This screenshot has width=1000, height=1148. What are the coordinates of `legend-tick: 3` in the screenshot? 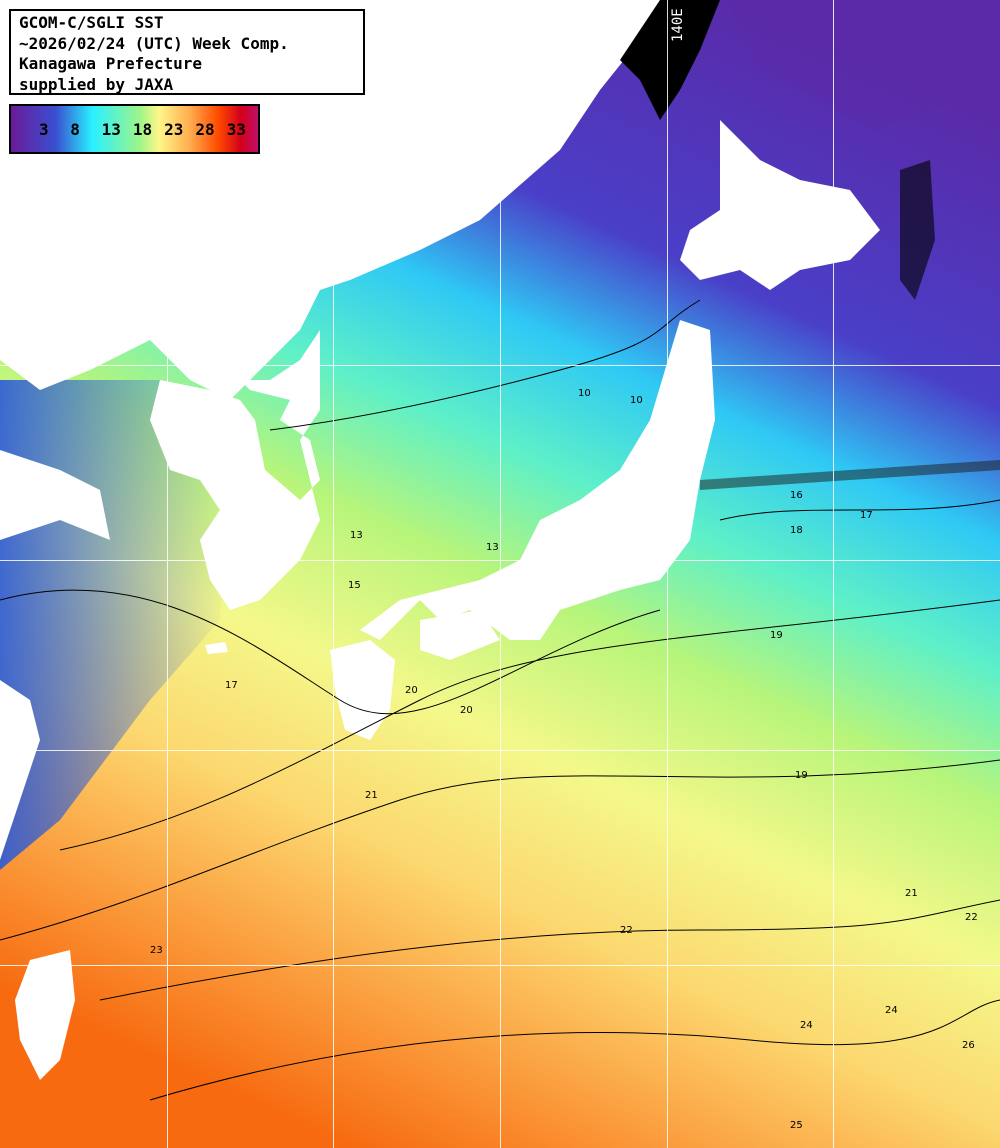 It's located at (44, 129).